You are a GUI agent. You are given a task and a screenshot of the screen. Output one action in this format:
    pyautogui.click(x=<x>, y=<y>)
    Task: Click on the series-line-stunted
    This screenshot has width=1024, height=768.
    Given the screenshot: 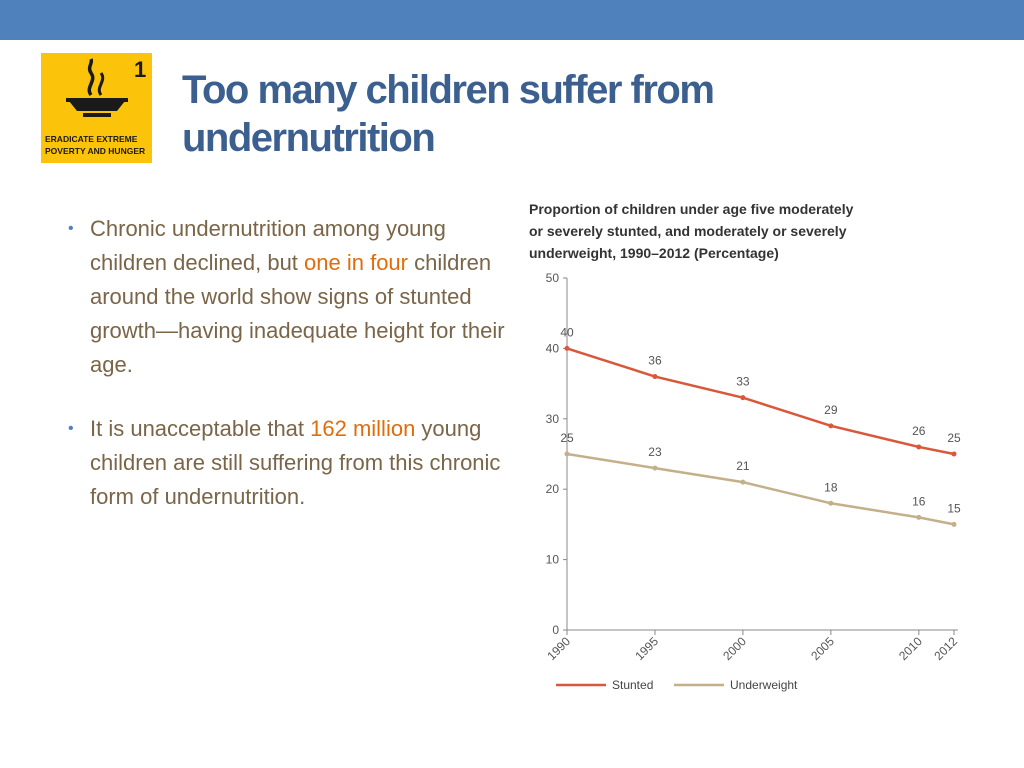 What is the action you would take?
    pyautogui.click(x=760, y=401)
    